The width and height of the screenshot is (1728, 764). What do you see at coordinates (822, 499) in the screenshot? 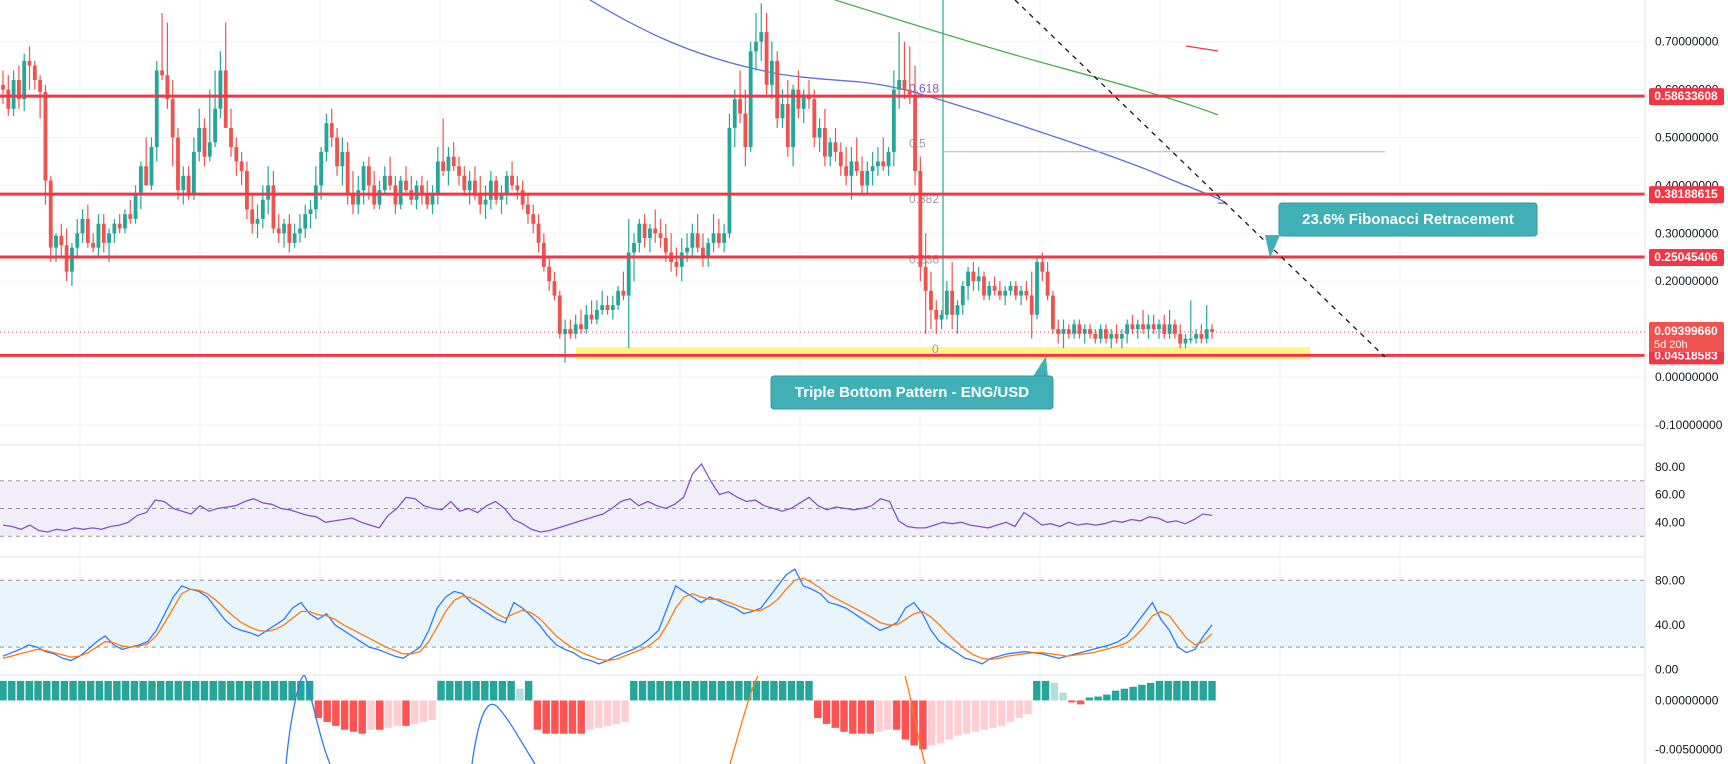
I see `rsi-pane` at bounding box center [822, 499].